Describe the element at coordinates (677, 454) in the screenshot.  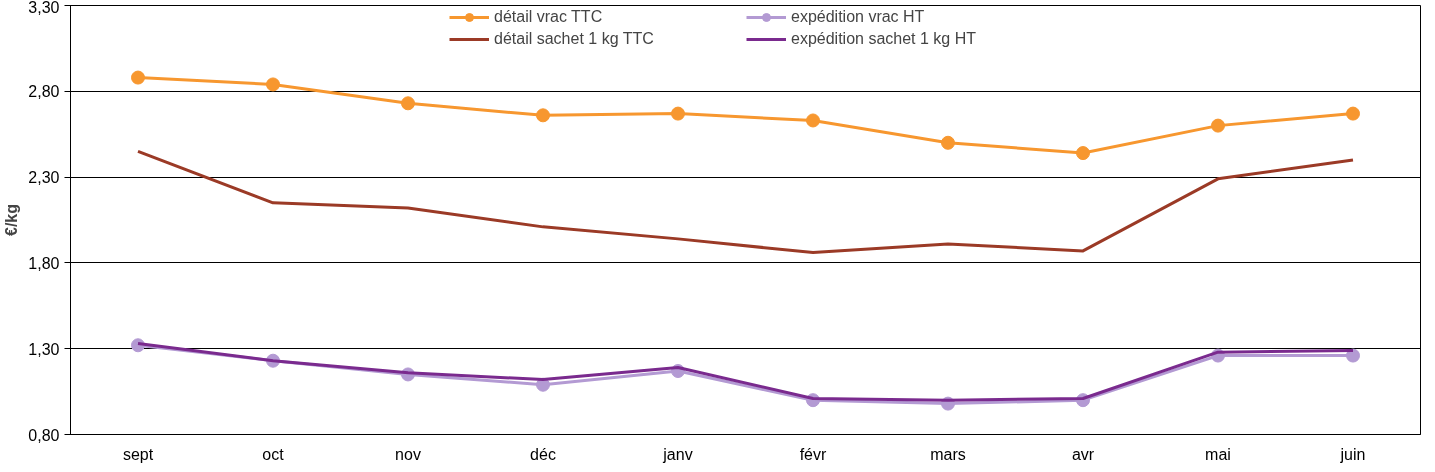
I see `x-tick-label: janv` at that location.